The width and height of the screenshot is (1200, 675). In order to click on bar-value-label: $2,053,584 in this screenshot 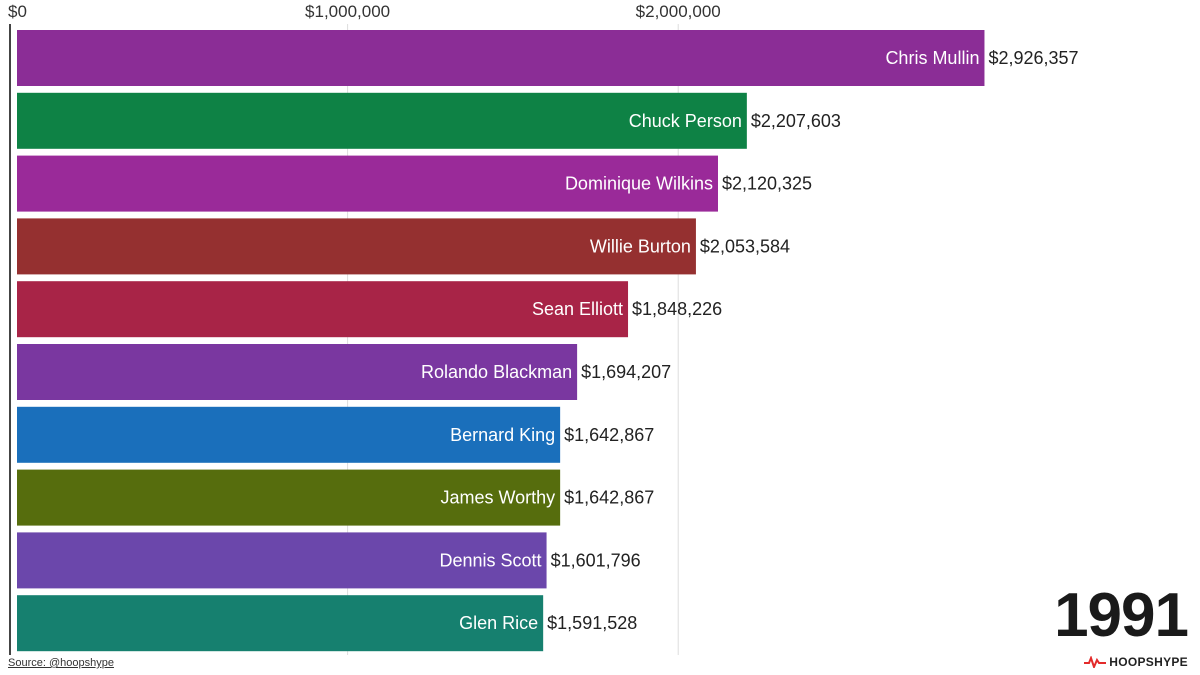, I will do `click(745, 246)`.